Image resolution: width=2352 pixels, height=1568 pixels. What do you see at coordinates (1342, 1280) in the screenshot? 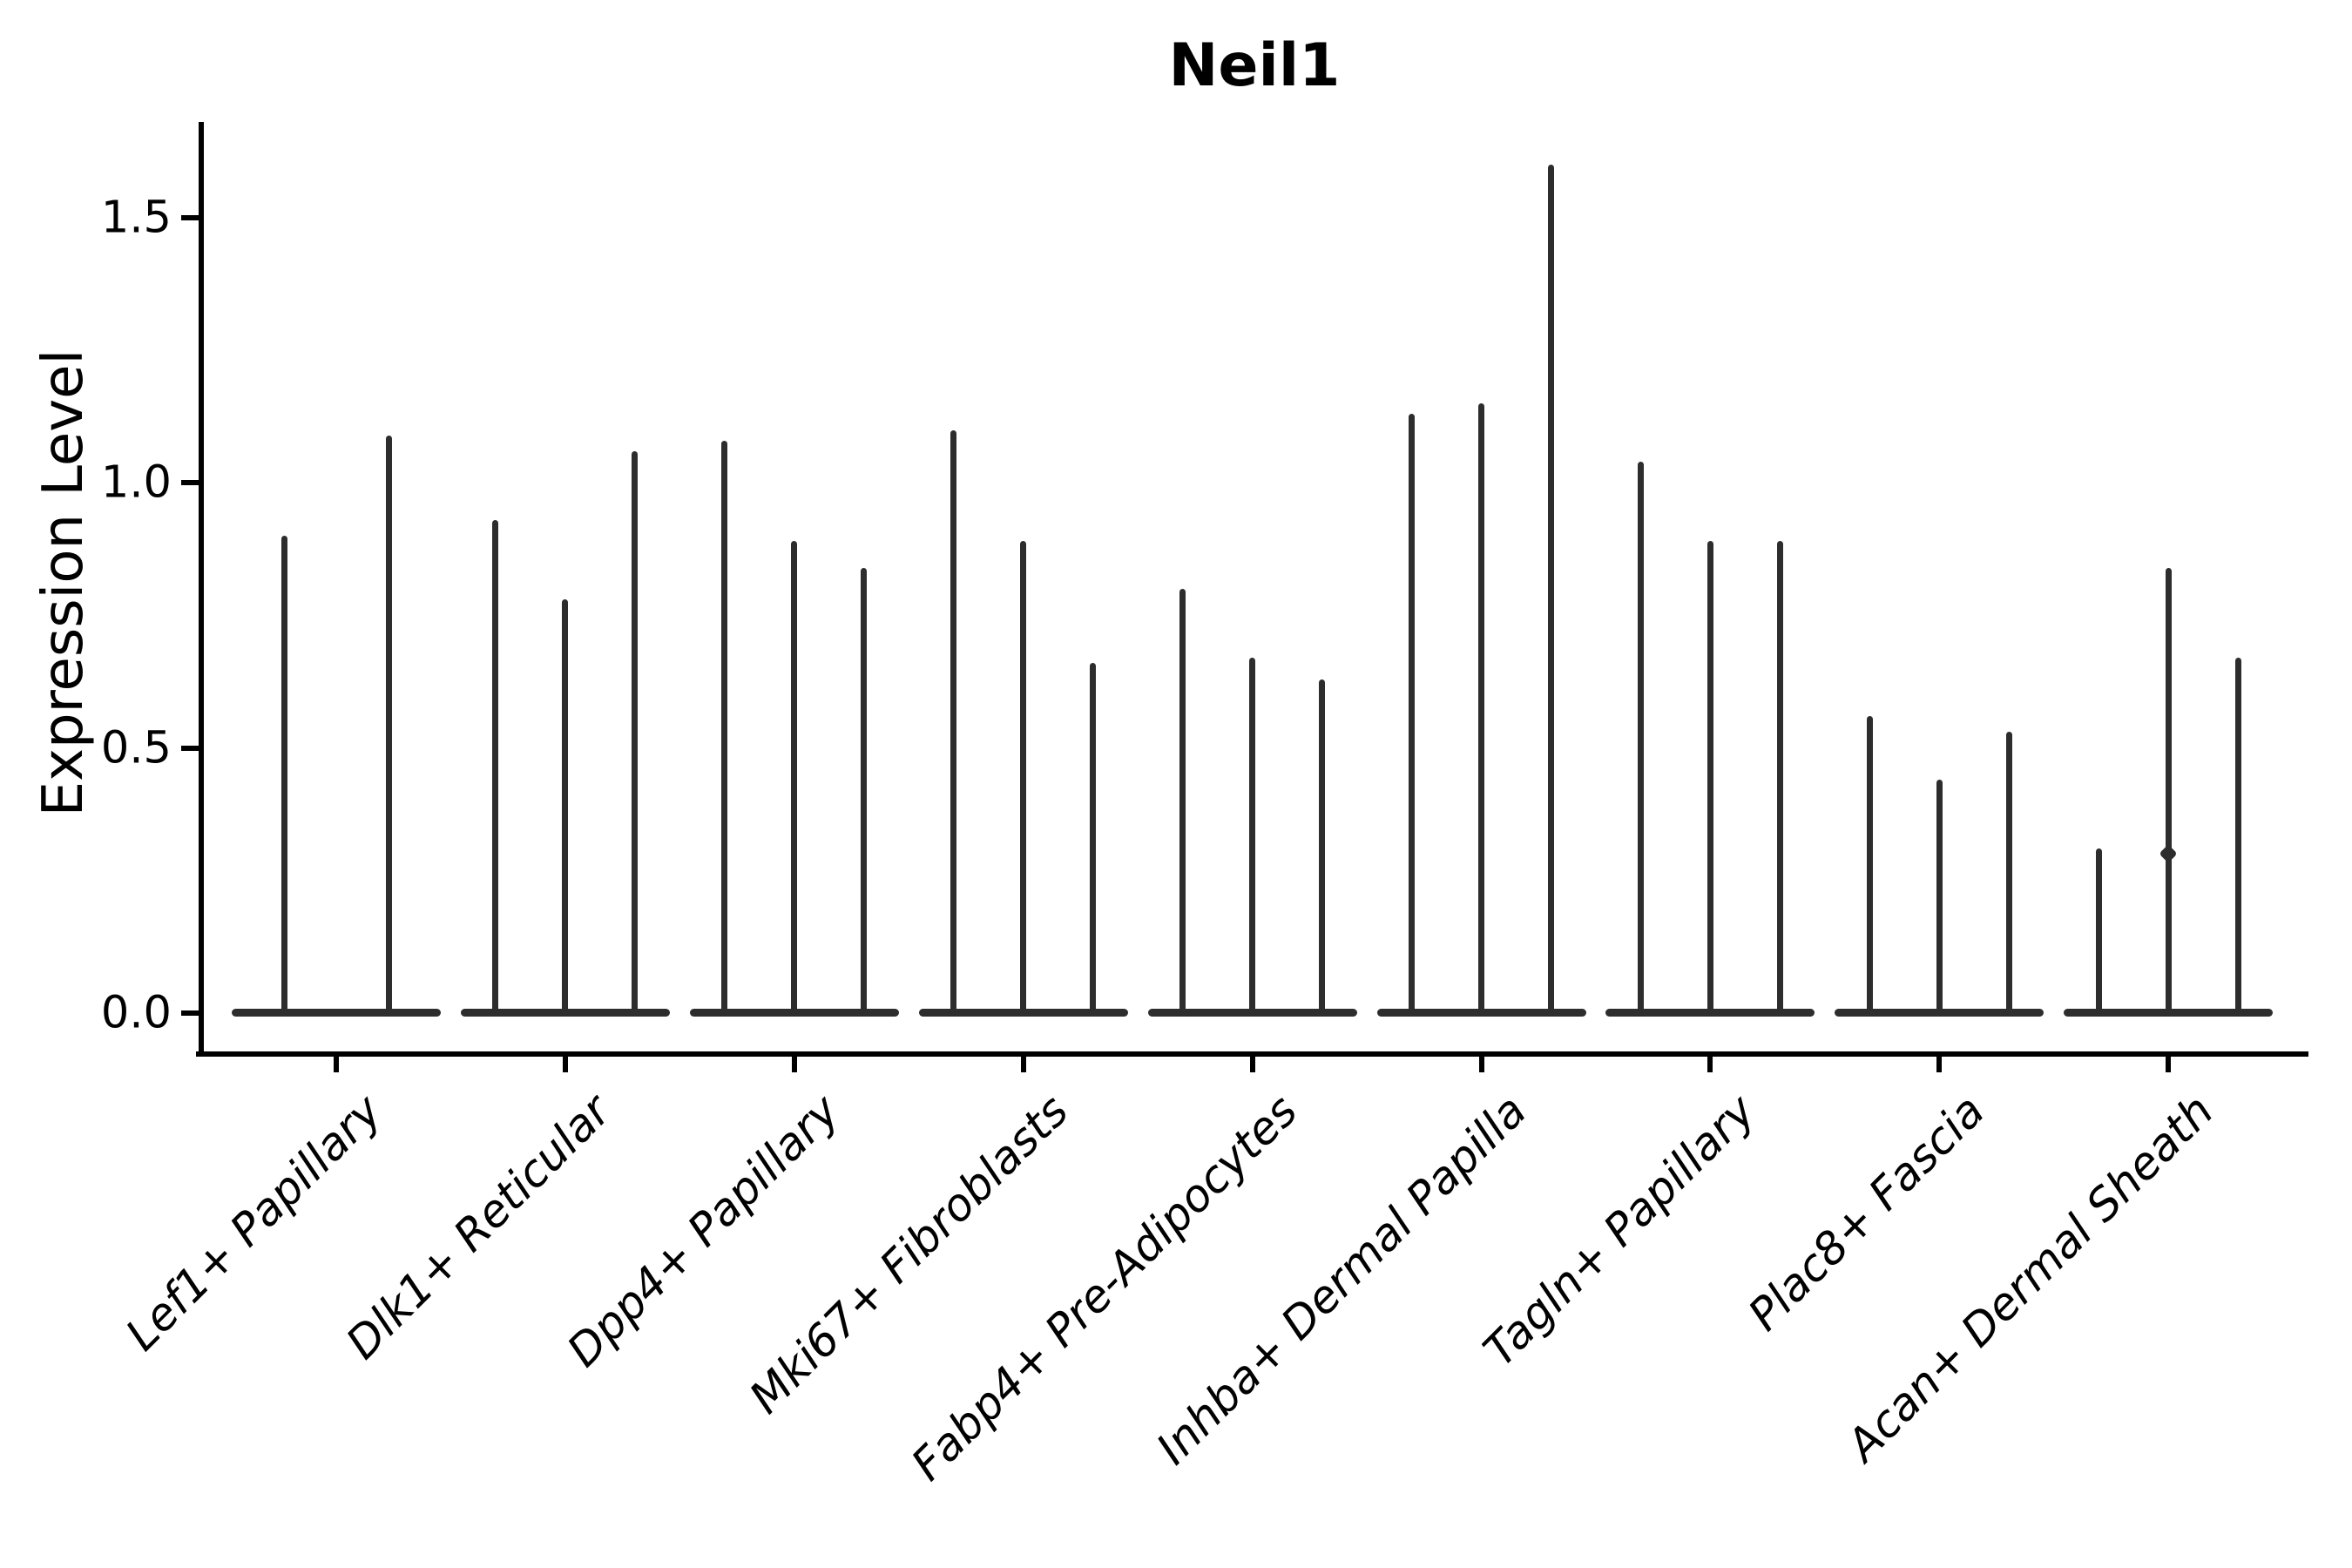
I see `x-tick-label: Inhba+ Dermal Papilla` at bounding box center [1342, 1280].